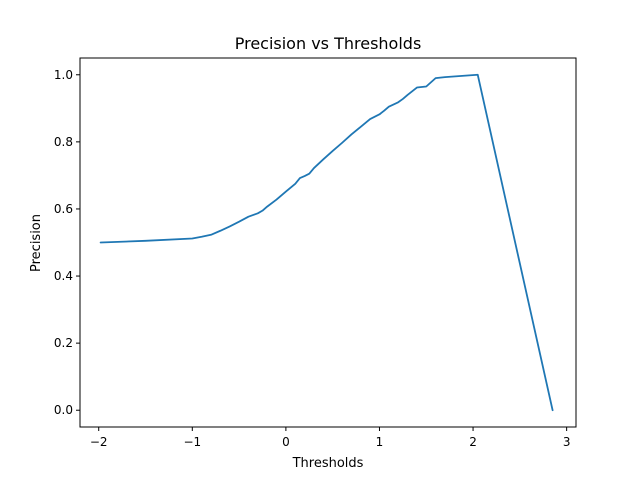 This screenshot has width=640, height=480. Describe the element at coordinates (380, 442) in the screenshot. I see `x-tick-label: 1` at that location.